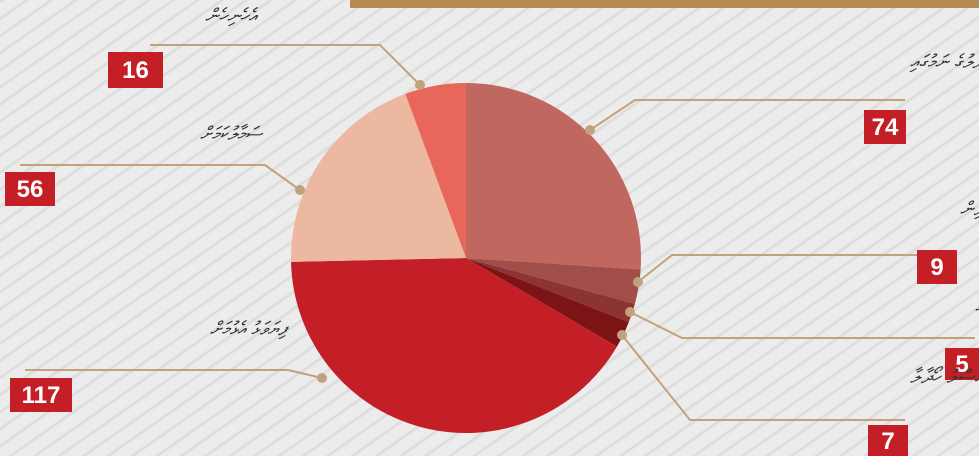 This screenshot has width=979, height=456. What do you see at coordinates (664, 4) in the screenshot?
I see `top-bar` at bounding box center [664, 4].